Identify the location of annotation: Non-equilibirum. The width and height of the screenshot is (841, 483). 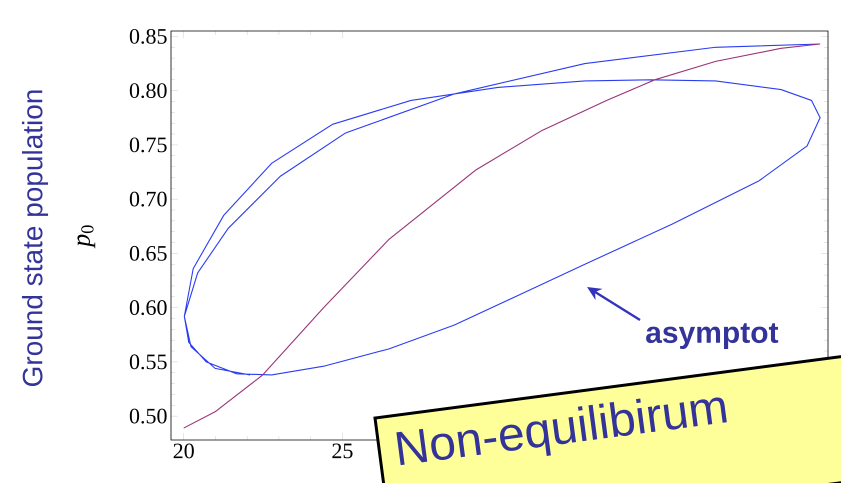
(561, 431).